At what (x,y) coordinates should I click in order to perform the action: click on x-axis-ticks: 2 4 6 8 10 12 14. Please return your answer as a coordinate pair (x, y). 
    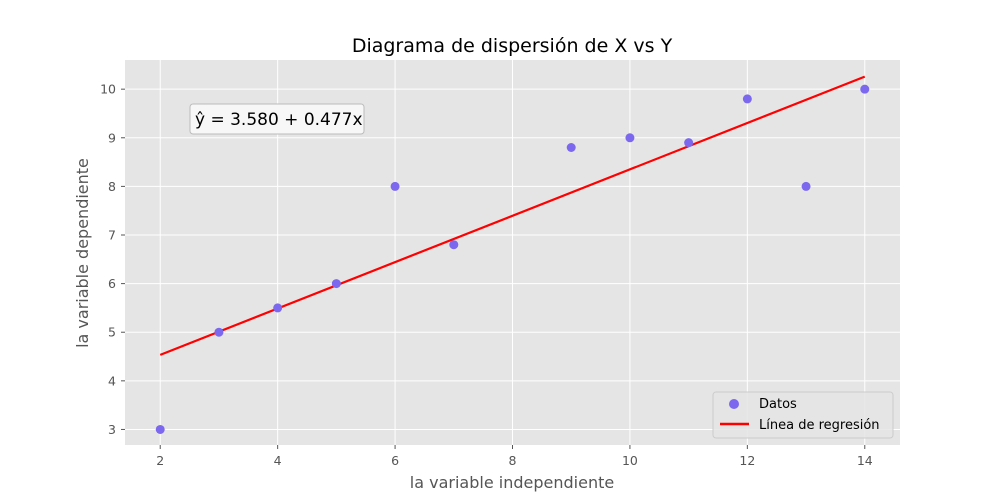
    Looking at the image, I should click on (514, 456).